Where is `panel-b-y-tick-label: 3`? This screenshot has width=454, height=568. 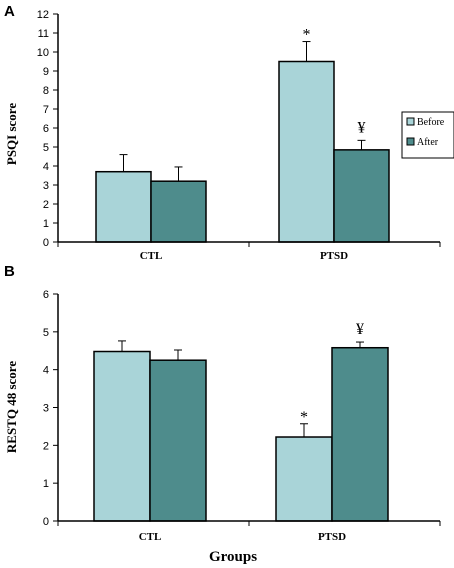 panel-b-y-tick-label: 3 is located at coordinates (46, 409).